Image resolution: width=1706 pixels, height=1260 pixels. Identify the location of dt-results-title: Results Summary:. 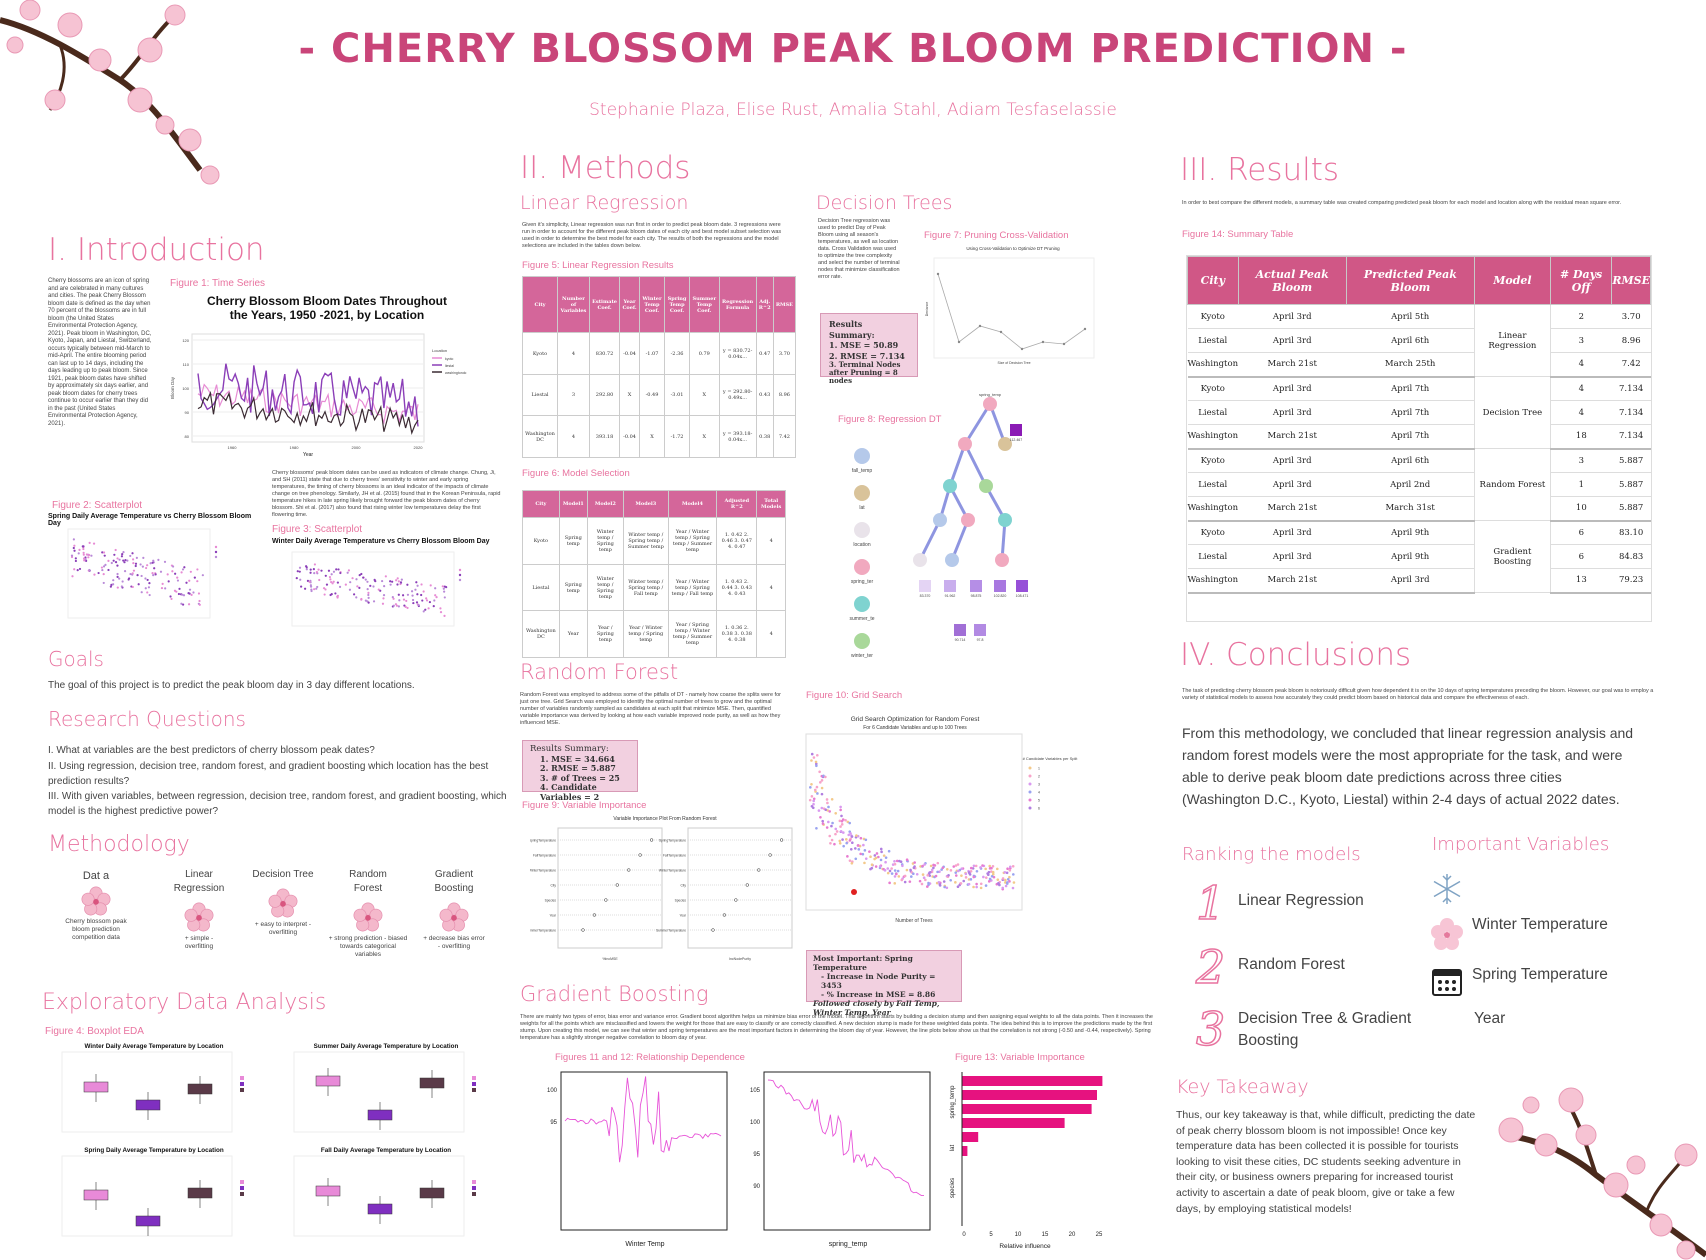
(852, 329).